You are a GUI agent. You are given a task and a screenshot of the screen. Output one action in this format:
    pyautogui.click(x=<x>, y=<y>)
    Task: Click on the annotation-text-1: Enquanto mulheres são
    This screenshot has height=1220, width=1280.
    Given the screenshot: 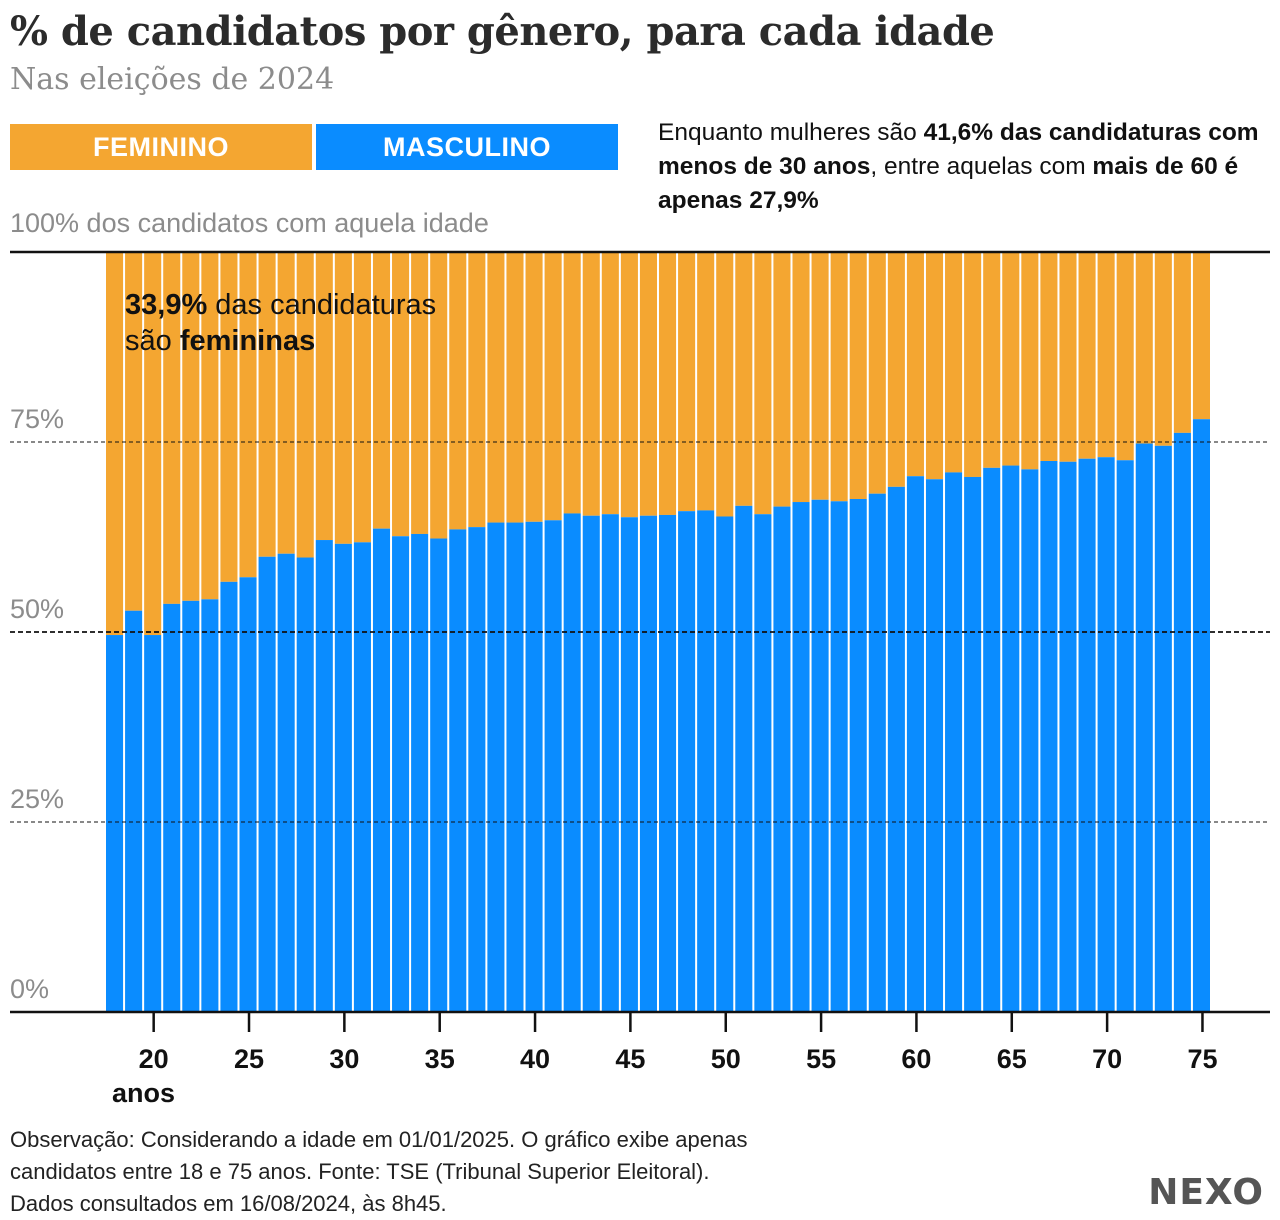 What is the action you would take?
    pyautogui.click(x=791, y=132)
    